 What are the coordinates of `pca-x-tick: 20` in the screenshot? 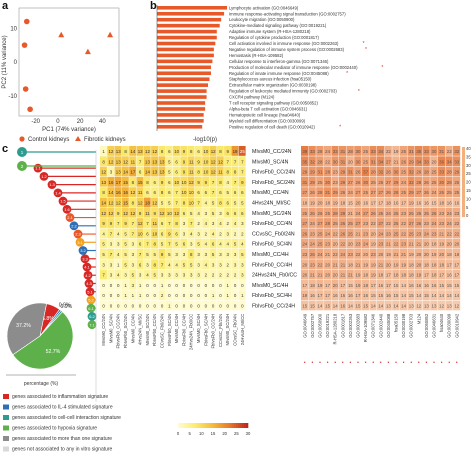 It's located at (80, 122).